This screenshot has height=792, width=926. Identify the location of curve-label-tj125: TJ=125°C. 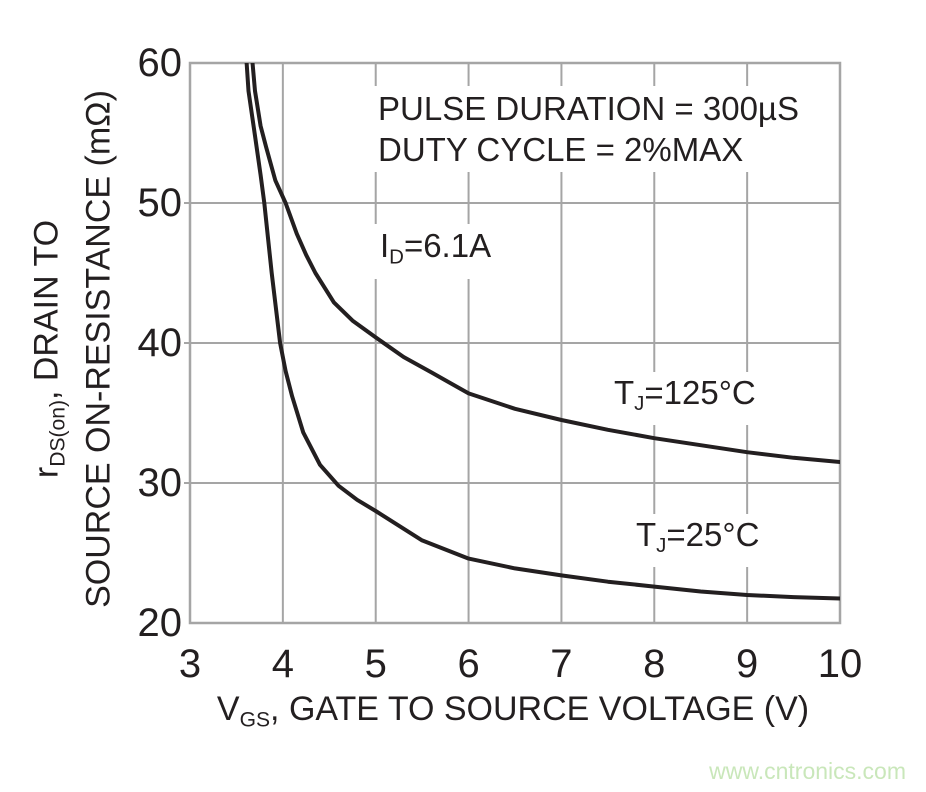
(685, 399).